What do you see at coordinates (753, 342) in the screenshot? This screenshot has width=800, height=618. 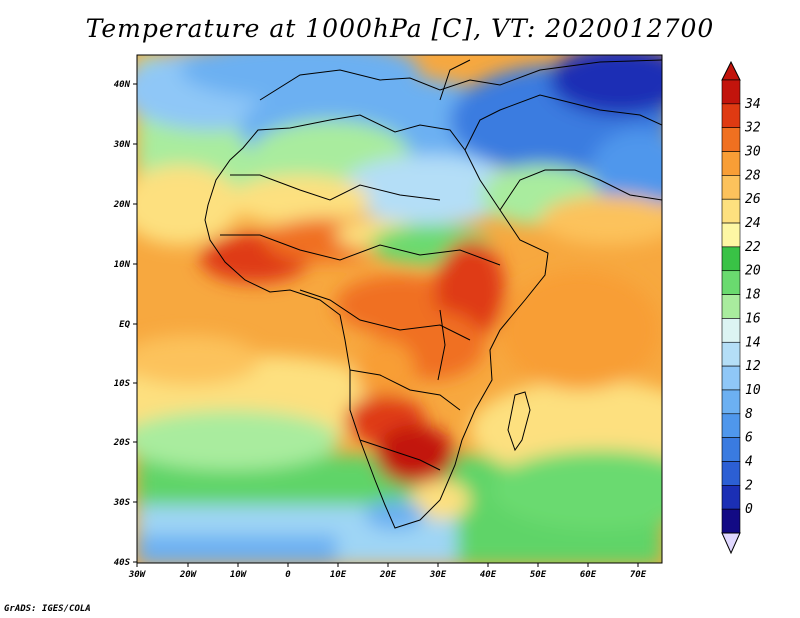 I see `colorbar-label: 14` at bounding box center [753, 342].